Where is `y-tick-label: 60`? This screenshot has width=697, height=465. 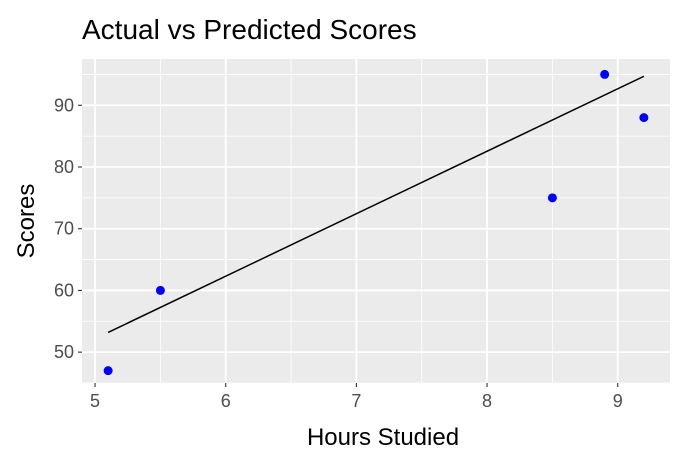
y-tick-label: 60 is located at coordinates (64, 290).